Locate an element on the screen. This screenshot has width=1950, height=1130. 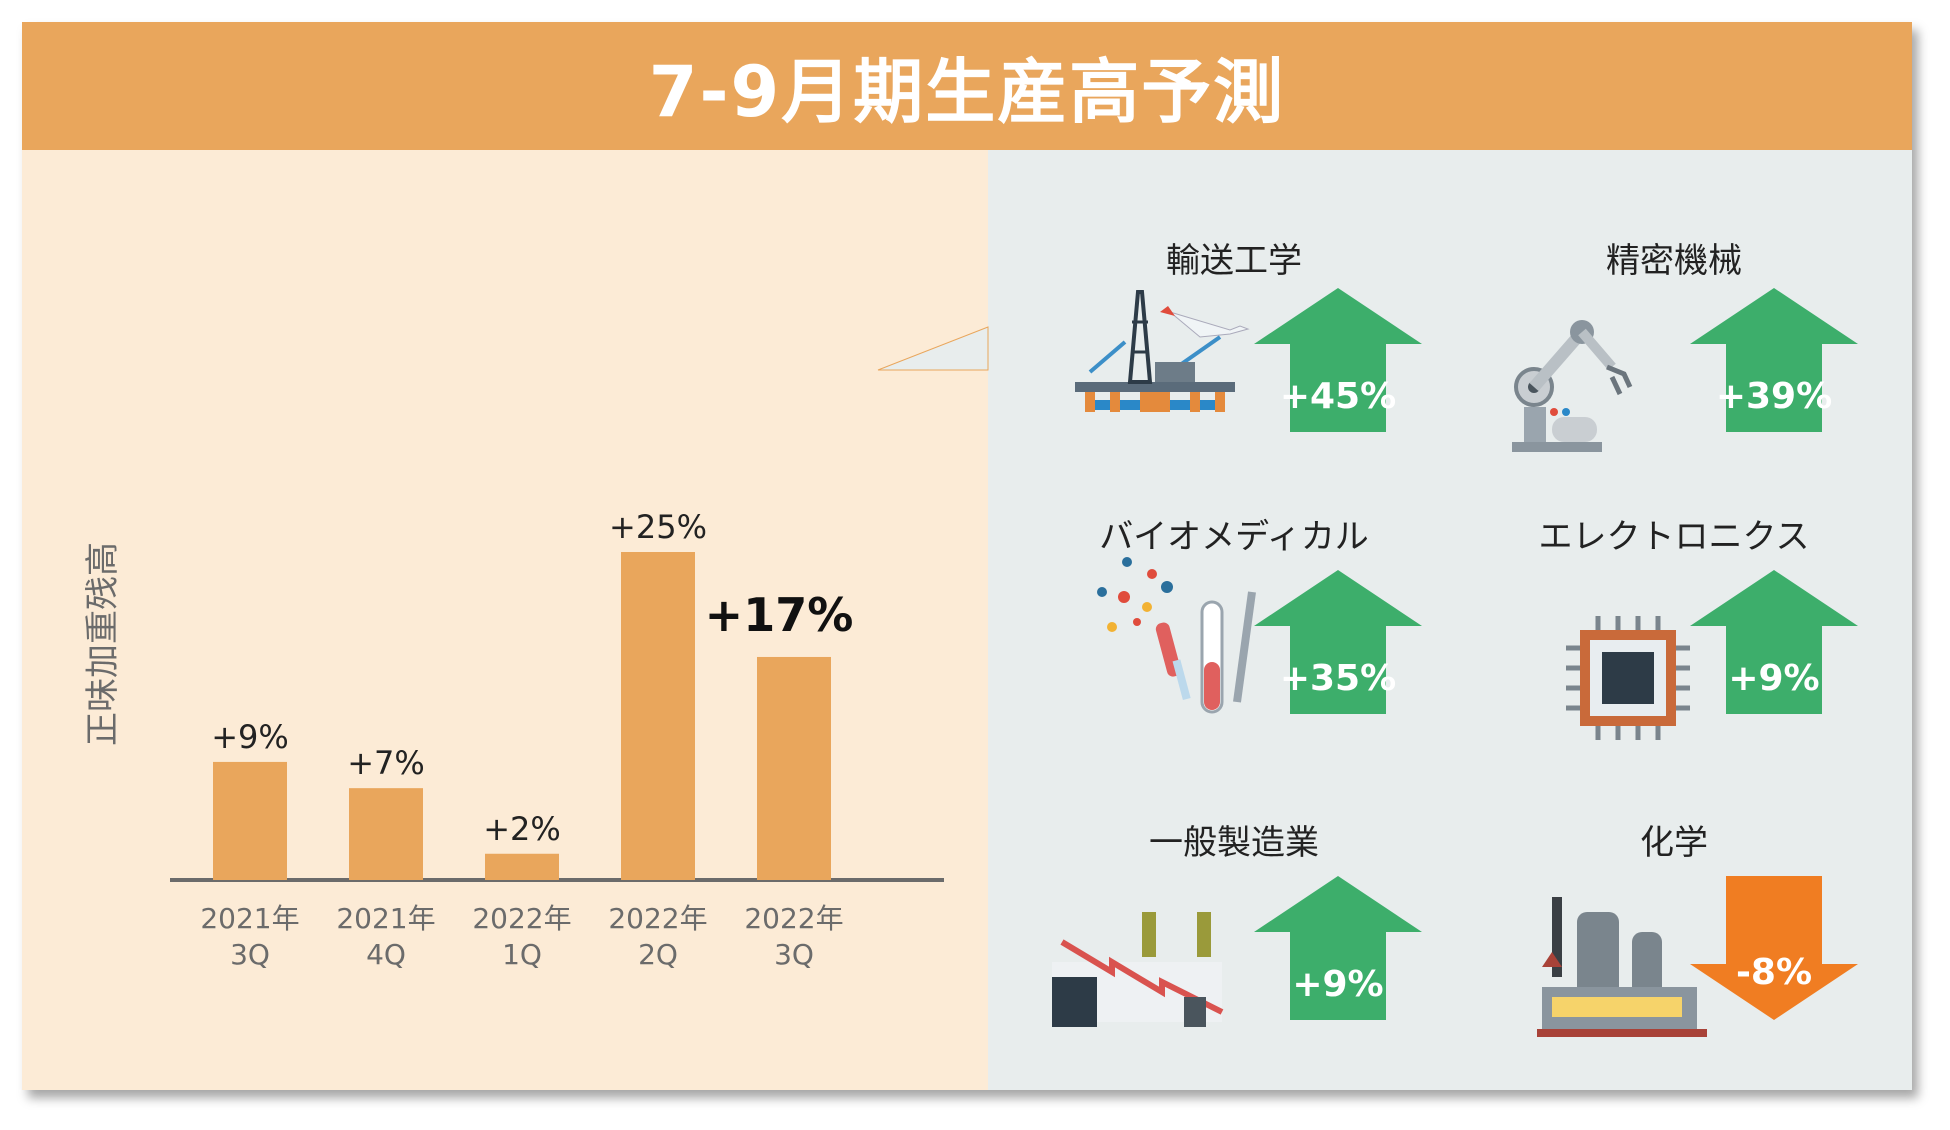
microchip-icon is located at coordinates (1628, 678).